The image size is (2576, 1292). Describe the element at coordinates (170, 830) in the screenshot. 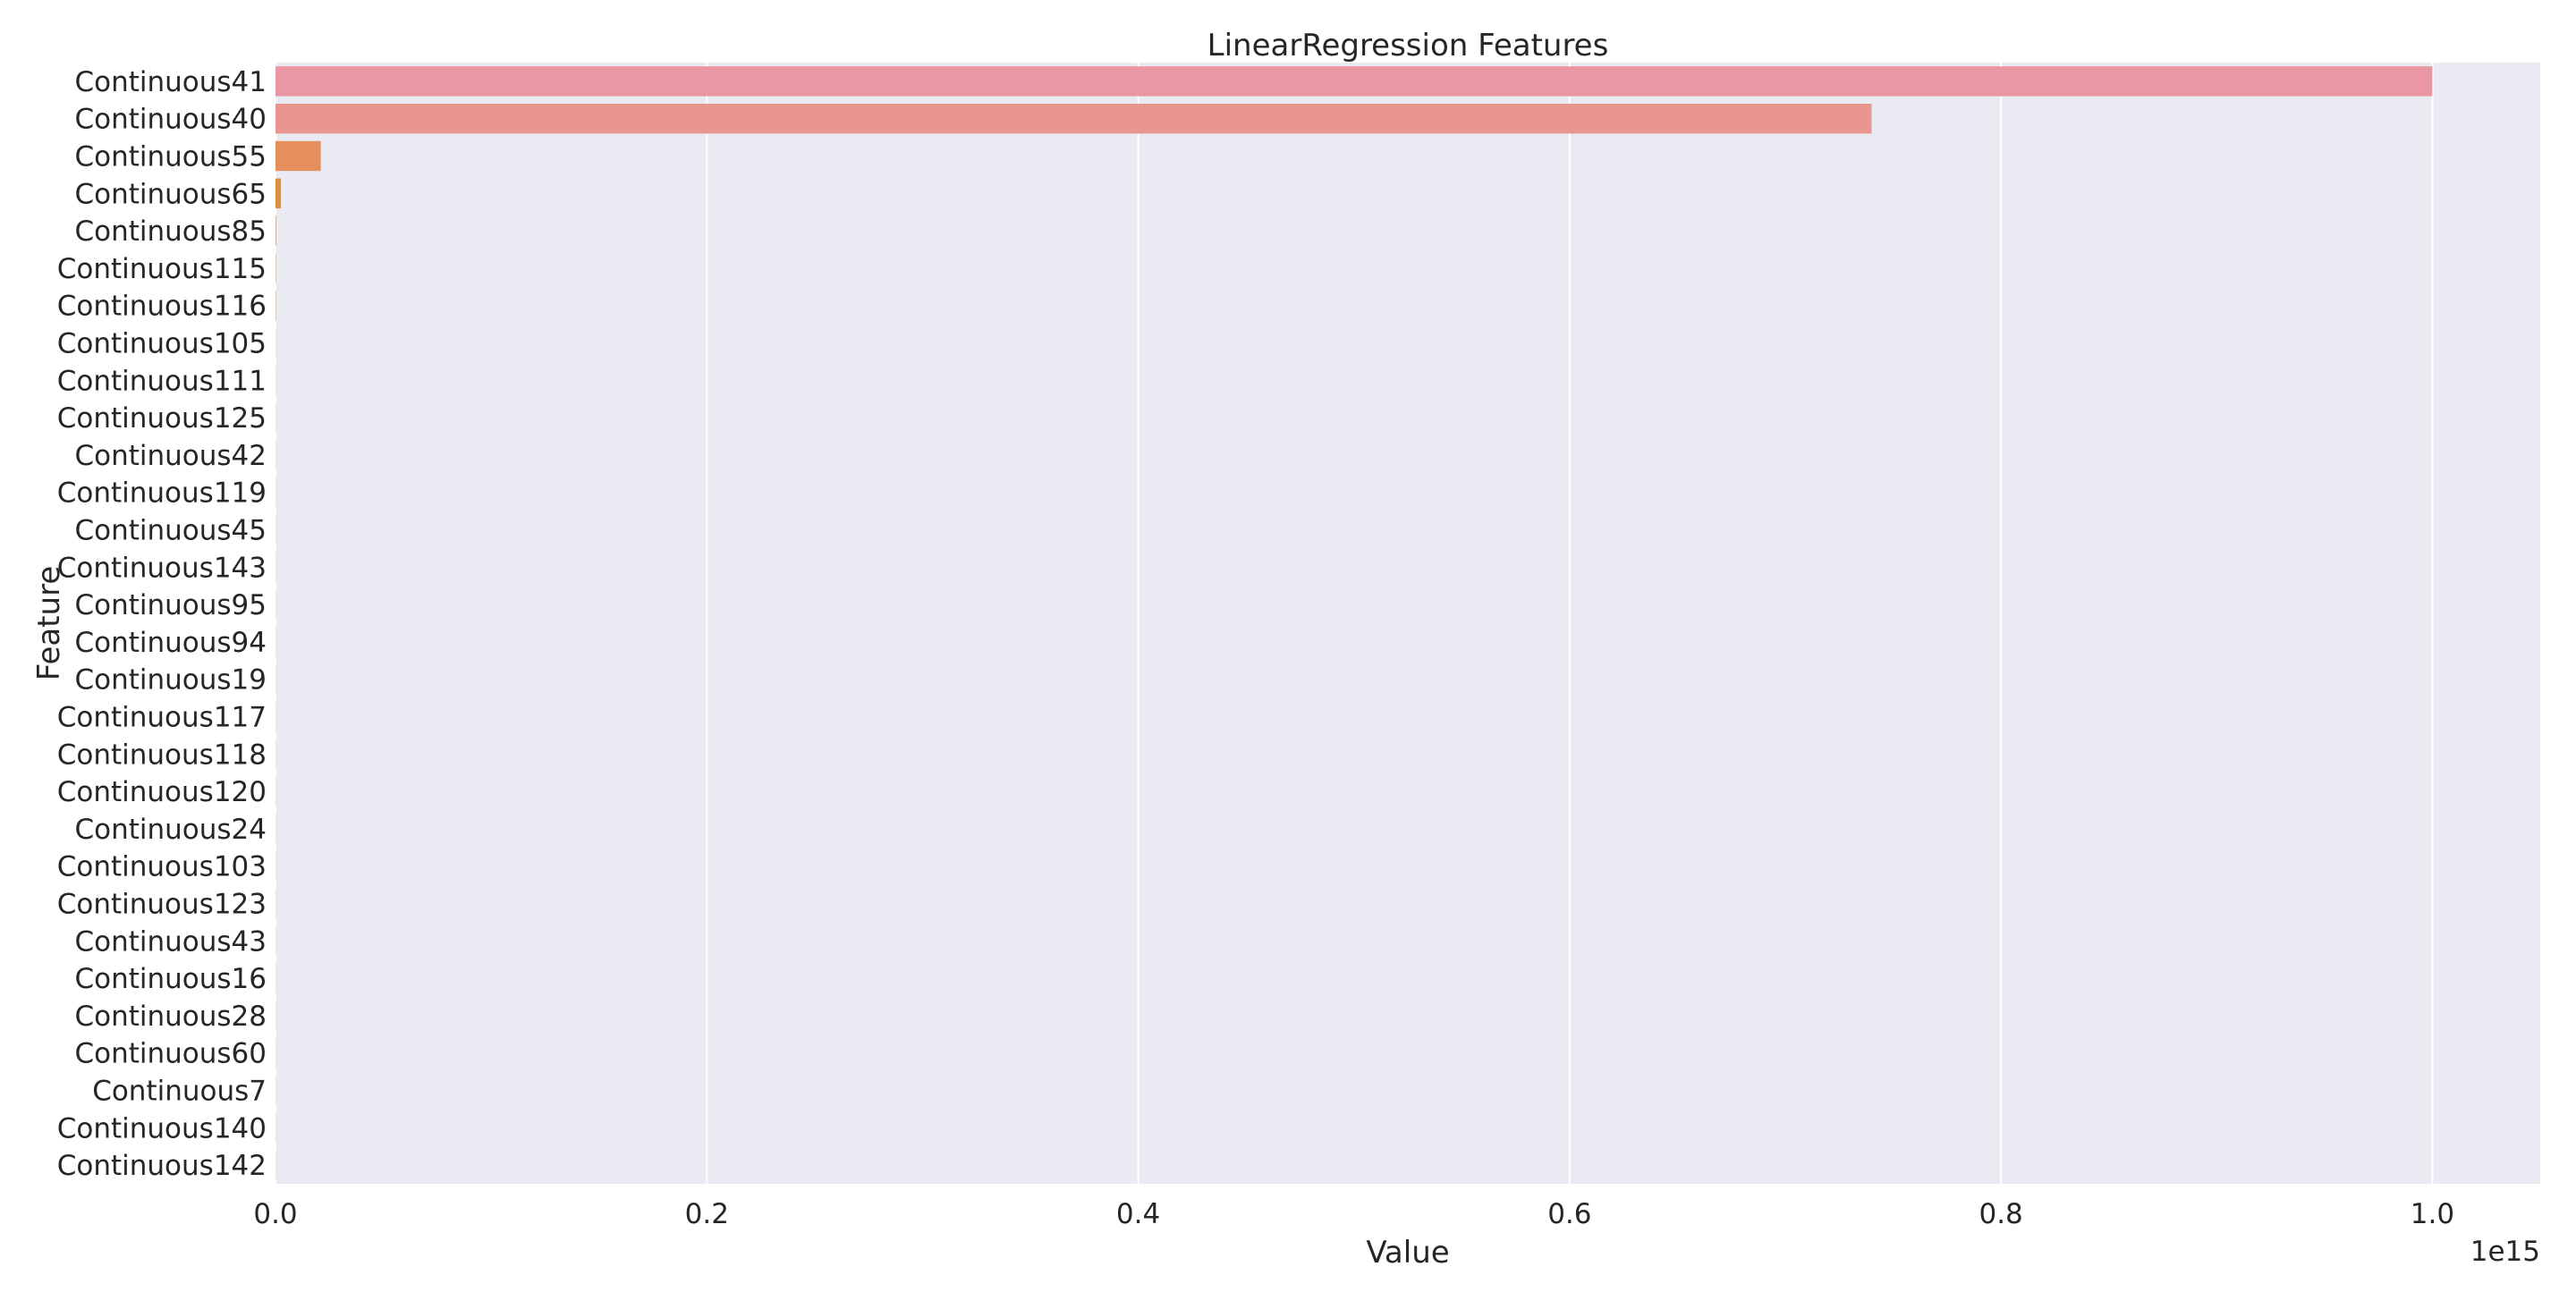

I see `y-tick-label: Continuous24` at that location.